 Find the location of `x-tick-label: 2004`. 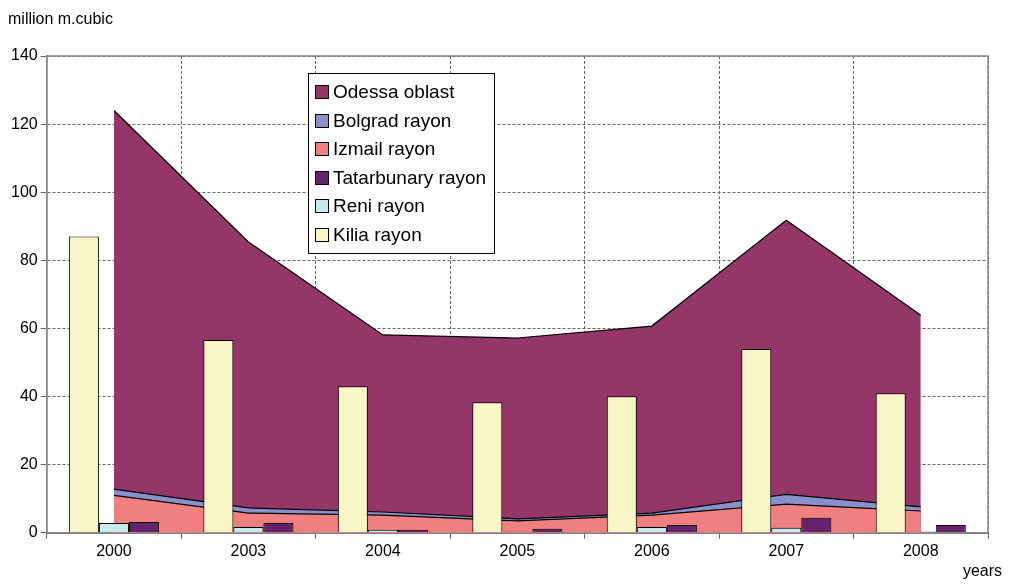

x-tick-label: 2004 is located at coordinates (383, 550).